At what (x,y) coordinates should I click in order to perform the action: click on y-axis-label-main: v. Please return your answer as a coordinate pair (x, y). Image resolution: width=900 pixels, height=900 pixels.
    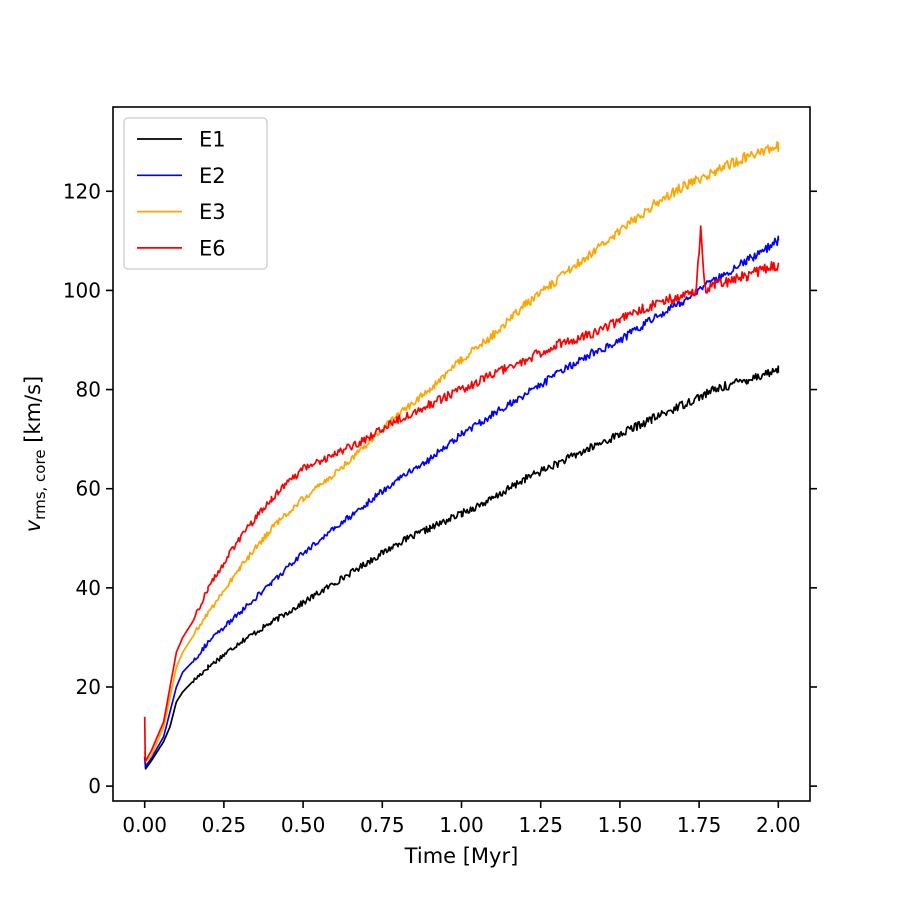
    Looking at the image, I should click on (33, 525).